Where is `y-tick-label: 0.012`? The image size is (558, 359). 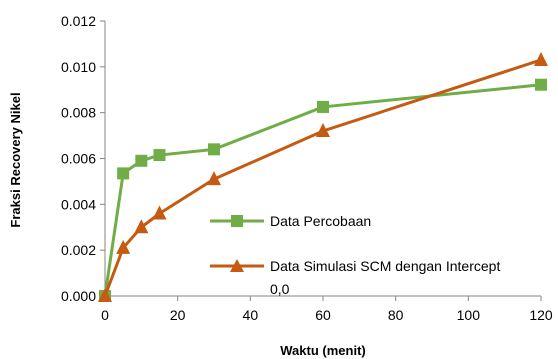
y-tick-label: 0.012 is located at coordinates (78, 21).